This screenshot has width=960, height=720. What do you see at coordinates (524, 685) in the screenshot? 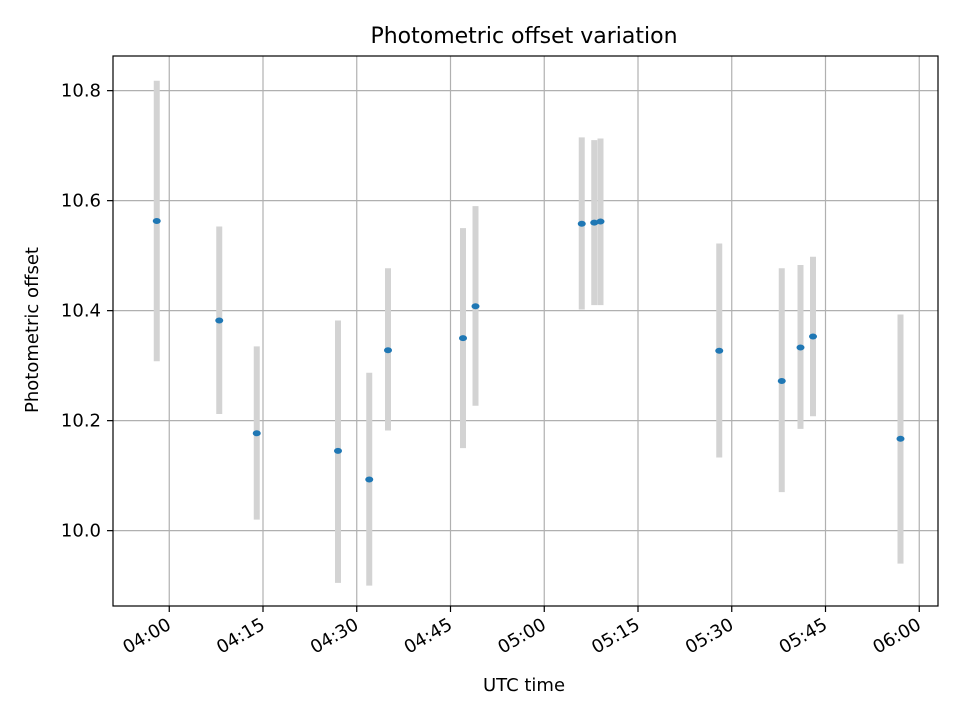
I see `x-axis-title: UTC time` at bounding box center [524, 685].